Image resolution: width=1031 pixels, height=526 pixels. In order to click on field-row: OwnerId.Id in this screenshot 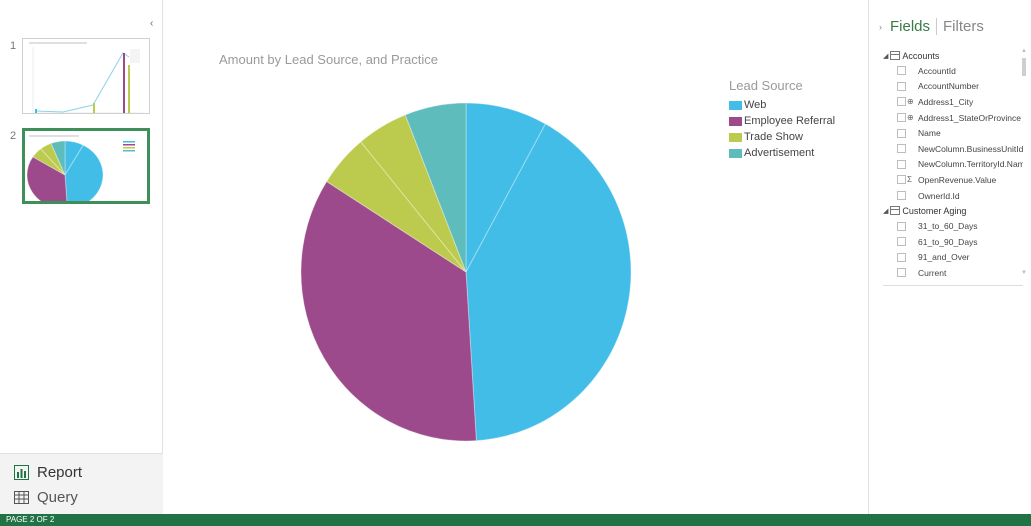, I will do `click(953, 196)`.